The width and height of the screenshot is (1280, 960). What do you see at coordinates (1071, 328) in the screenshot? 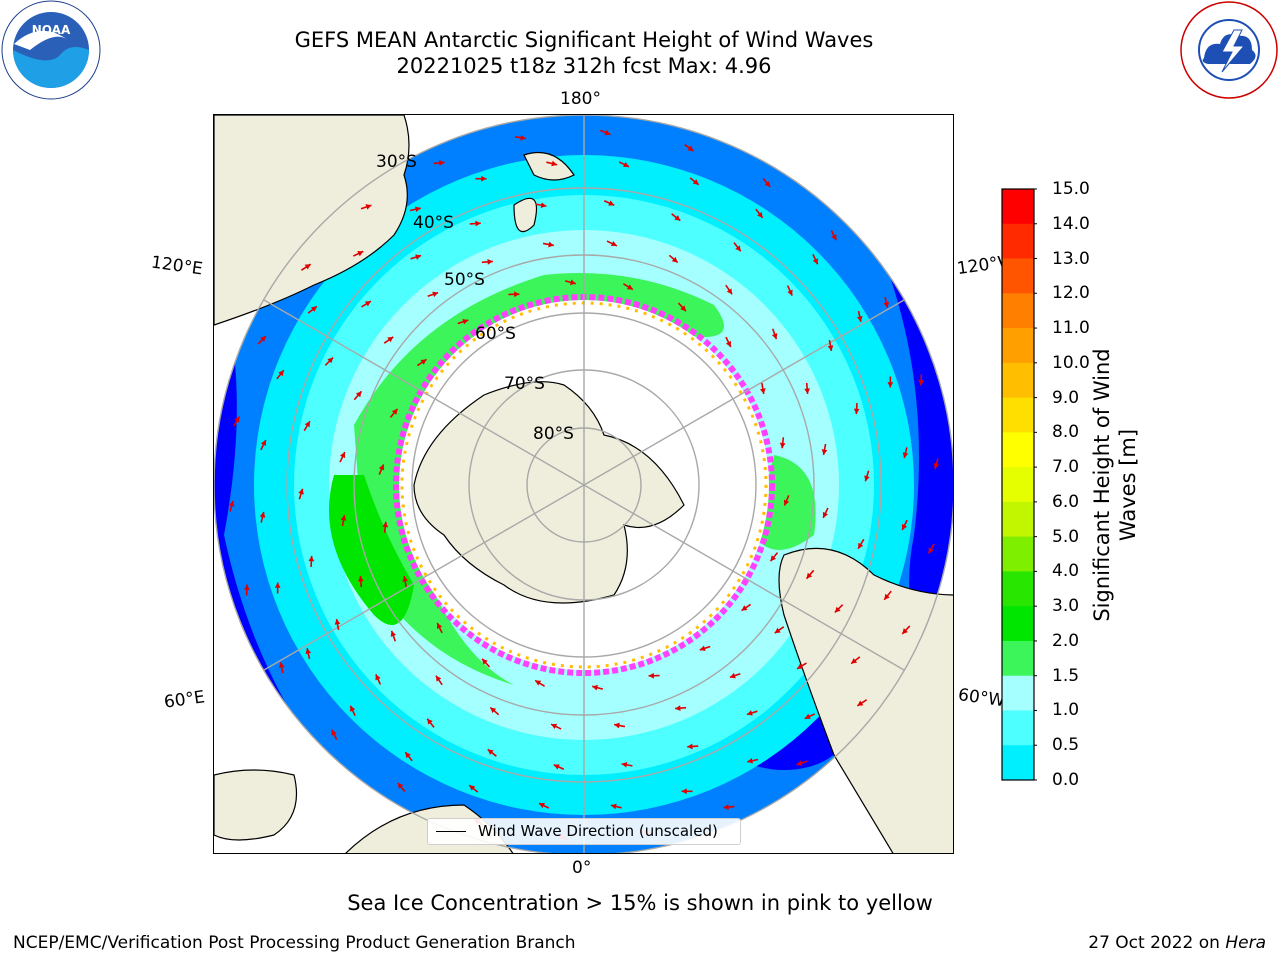
I see `colorbar-tick-label: 11.0` at bounding box center [1071, 328].